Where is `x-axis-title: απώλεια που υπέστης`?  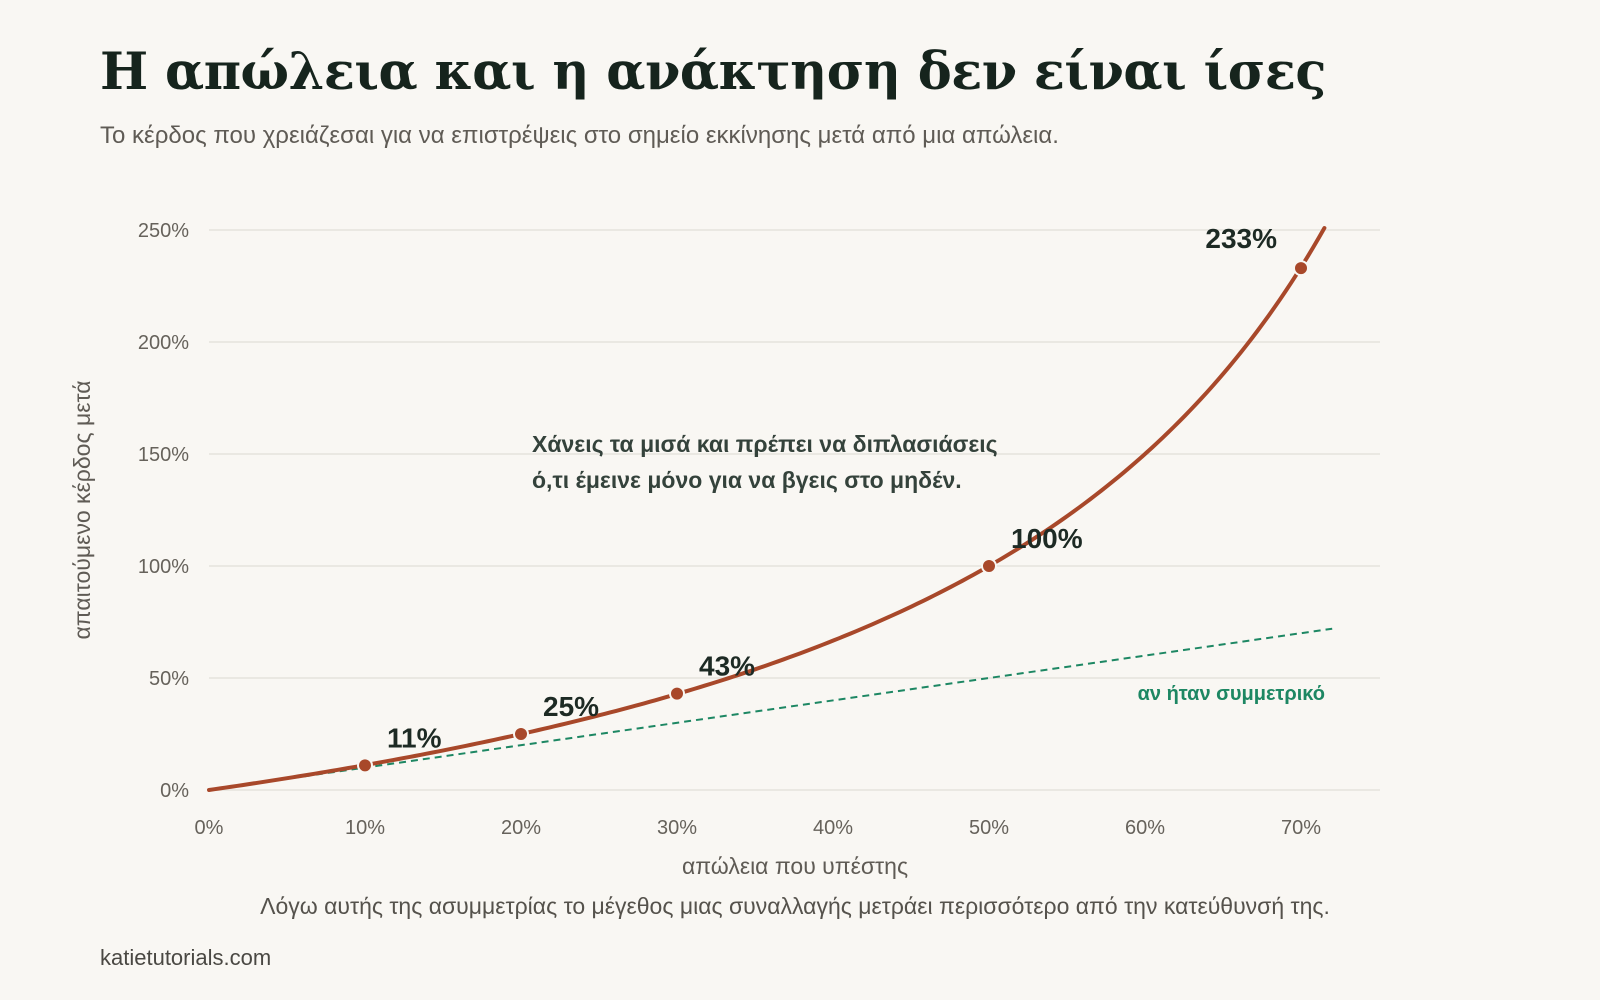
x-axis-title: απώλεια που υπέστης is located at coordinates (795, 866).